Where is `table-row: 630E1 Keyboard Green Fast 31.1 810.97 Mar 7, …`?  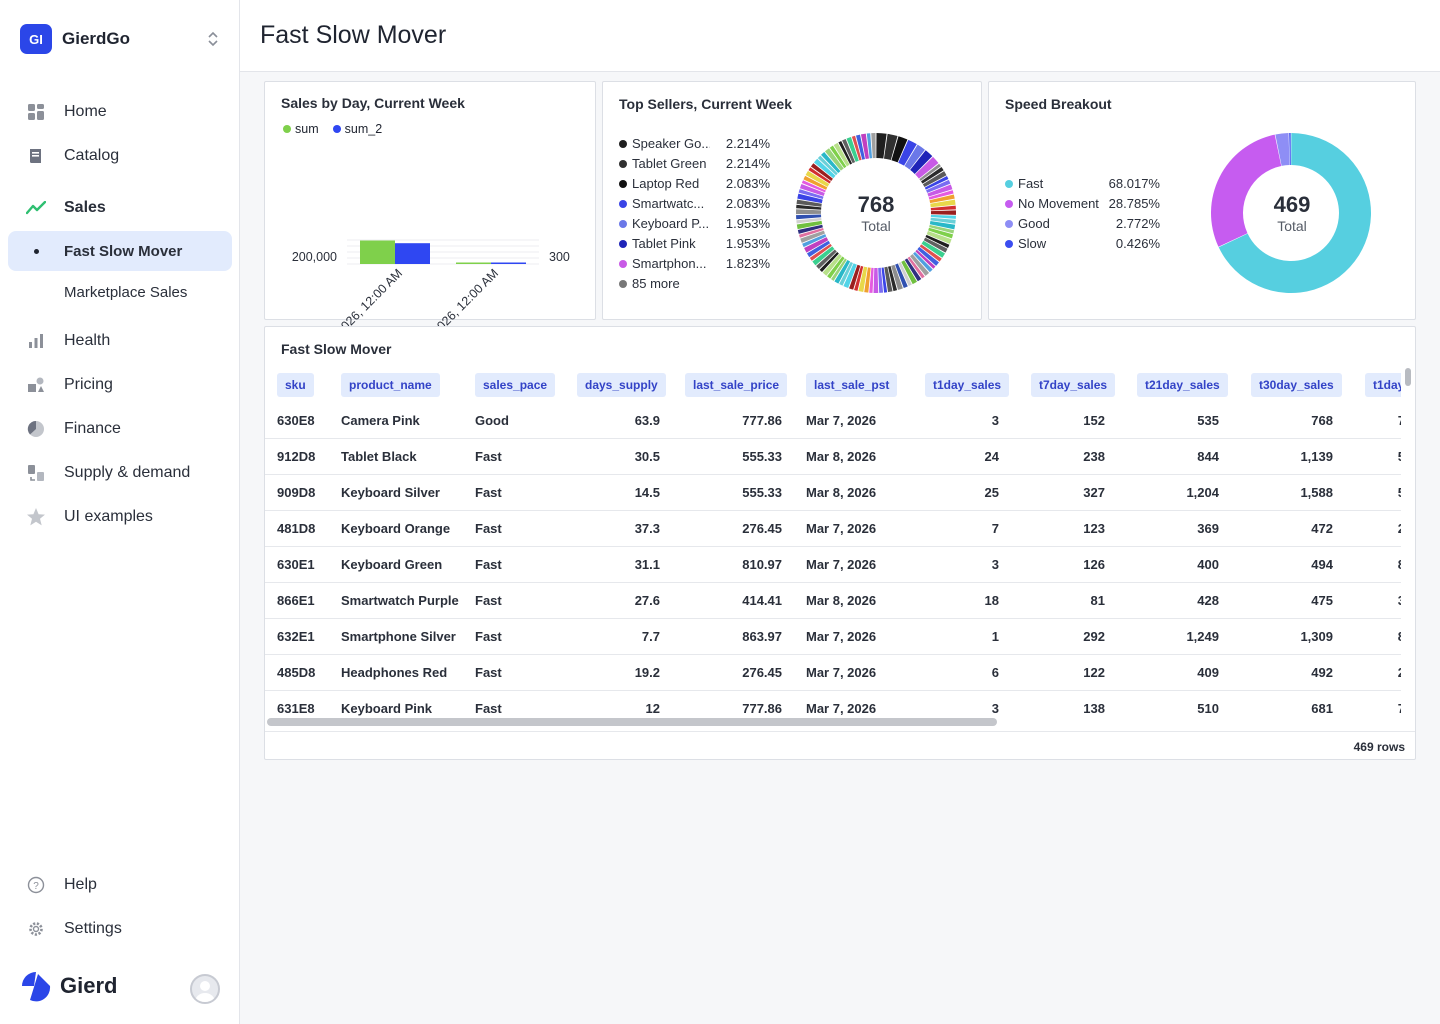 table-row: 630E1 Keyboard Green Fast 31.1 810.97 Mar 7, … is located at coordinates (833, 565).